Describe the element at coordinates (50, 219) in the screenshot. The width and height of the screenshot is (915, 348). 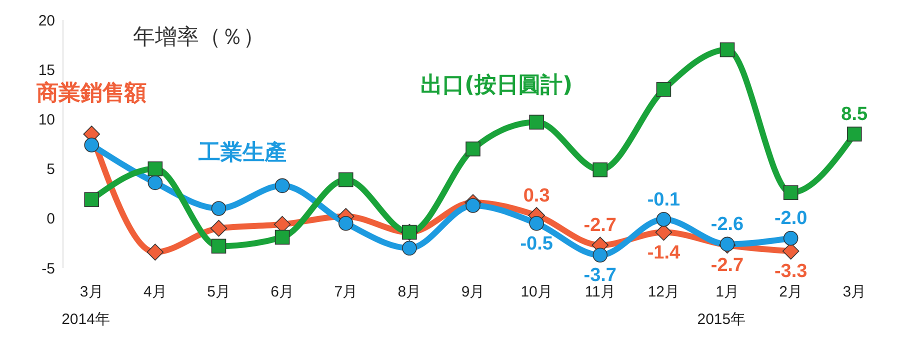
I see `y-tick-label: 0` at that location.